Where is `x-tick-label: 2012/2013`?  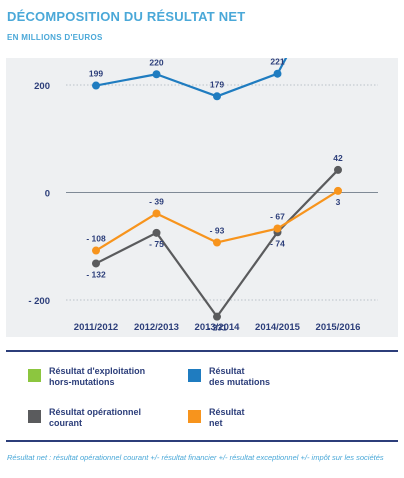 x-tick-label: 2012/2013 is located at coordinates (156, 327).